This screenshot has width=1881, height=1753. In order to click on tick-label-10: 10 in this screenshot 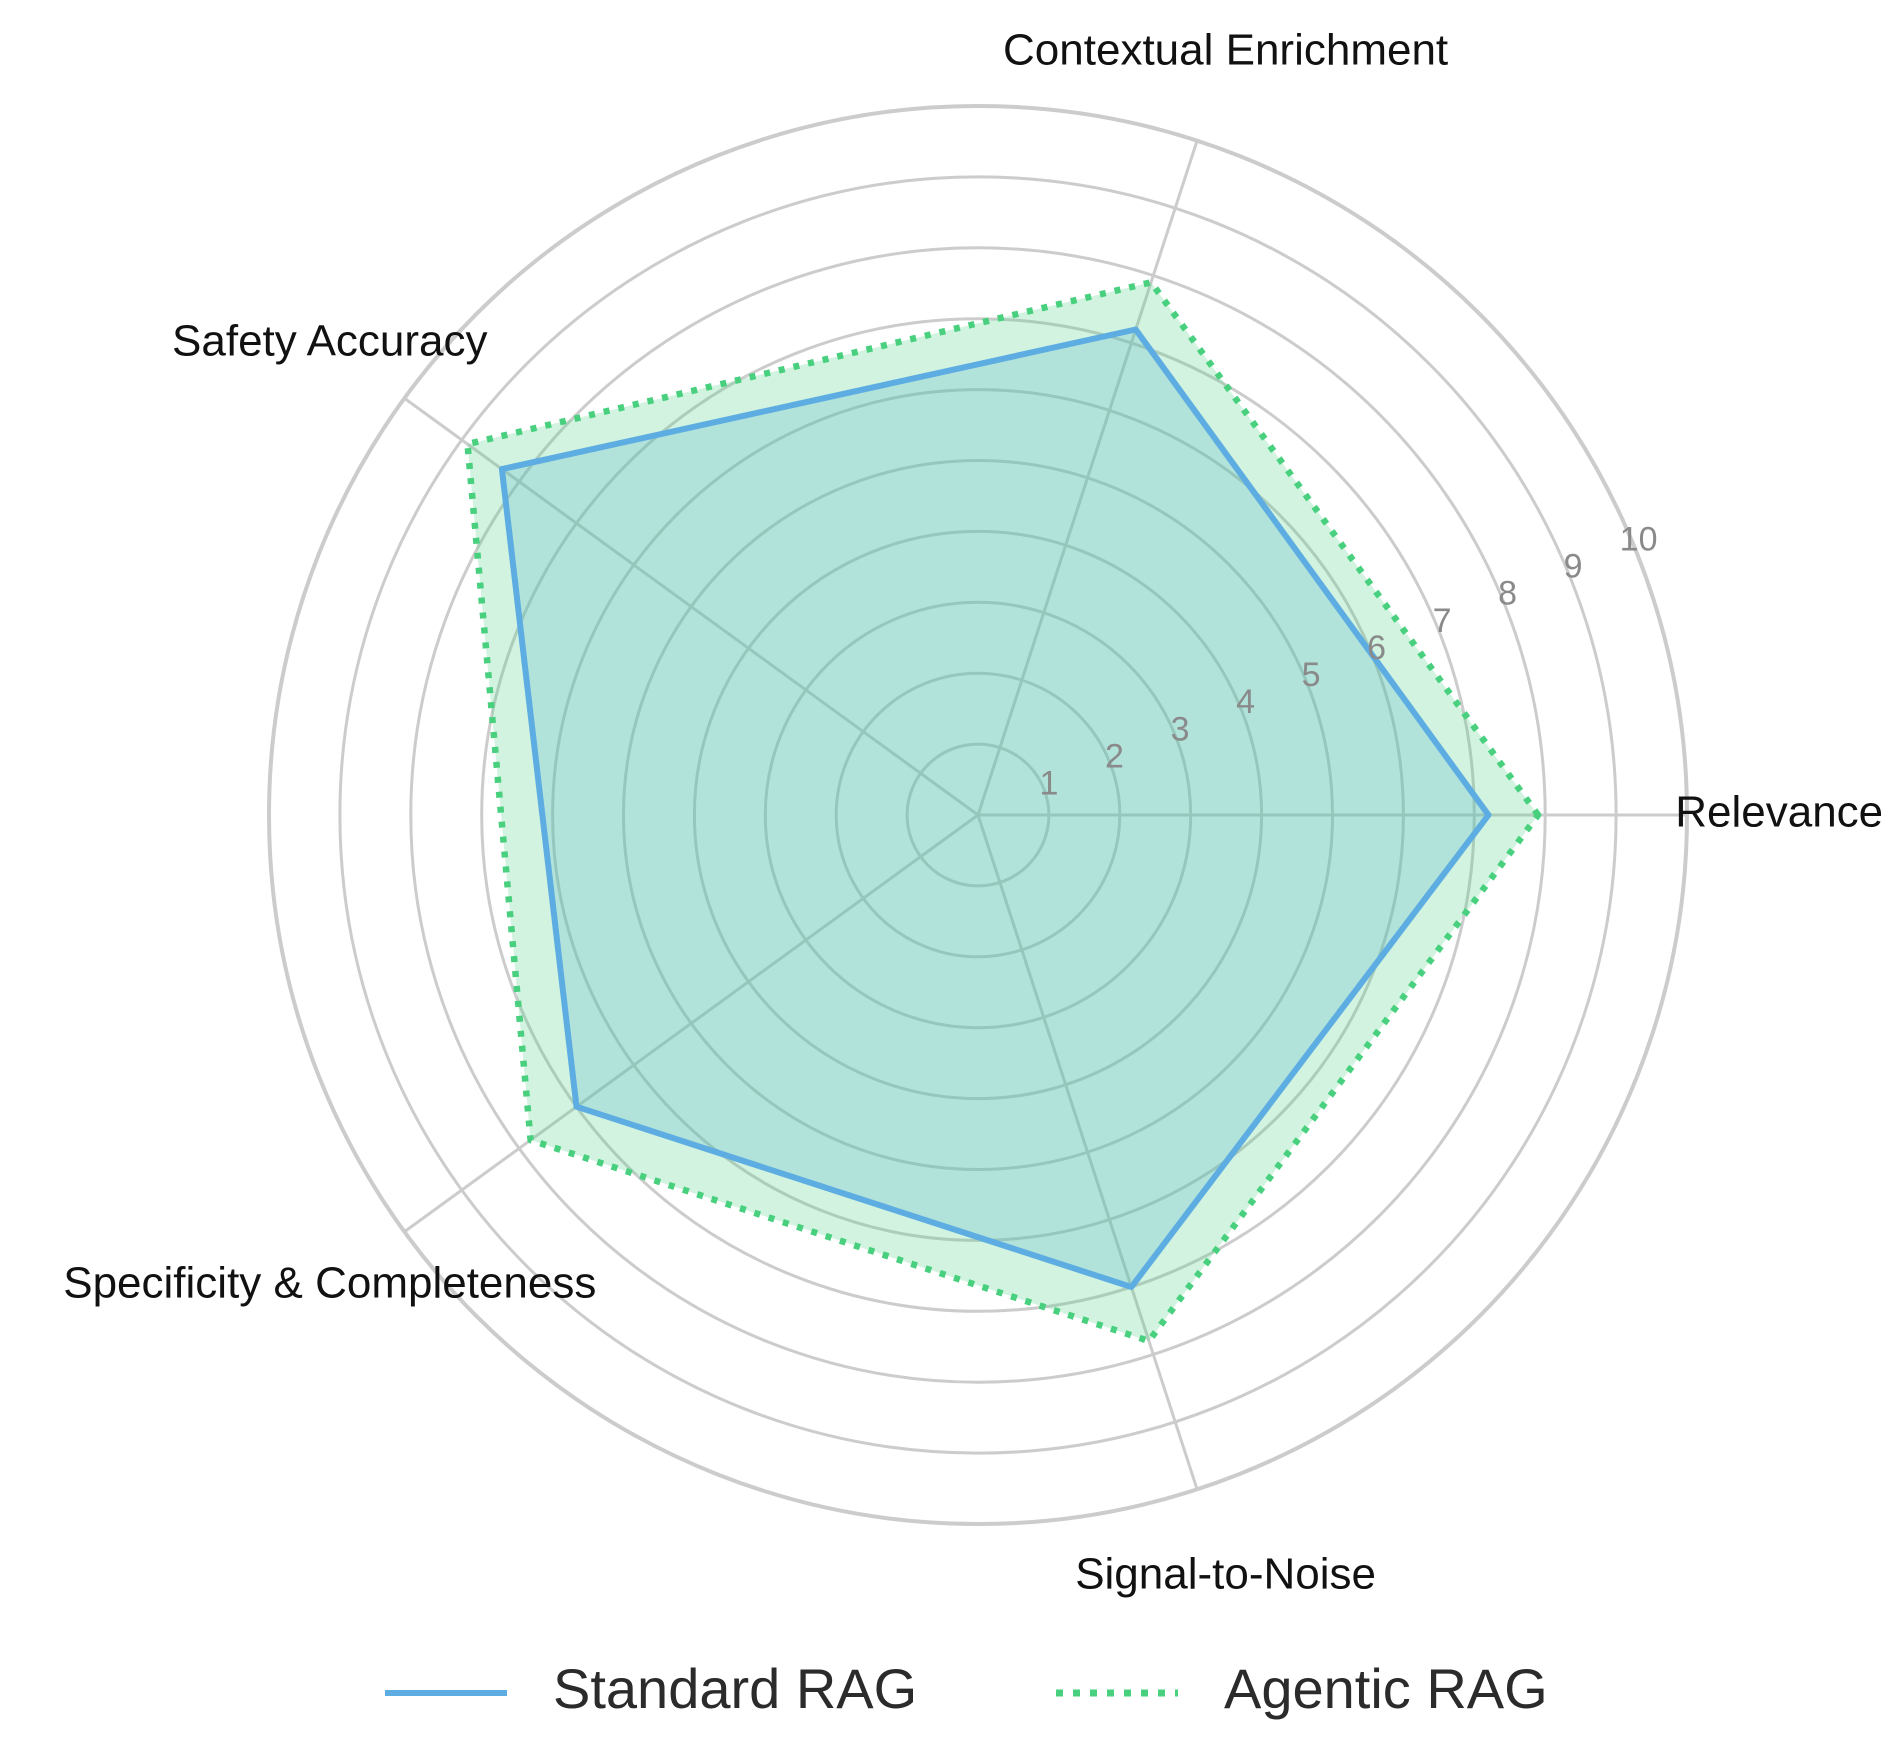, I will do `click(1639, 539)`.